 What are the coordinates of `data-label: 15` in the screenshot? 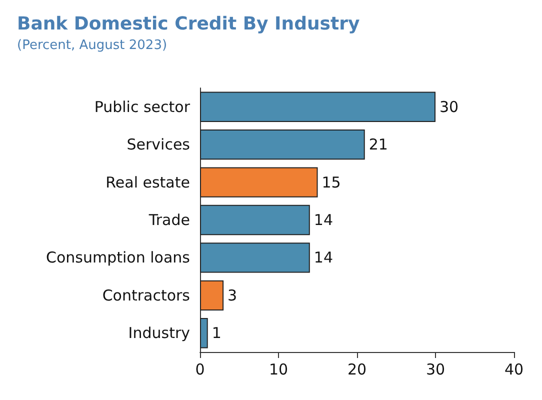 It's located at (331, 182).